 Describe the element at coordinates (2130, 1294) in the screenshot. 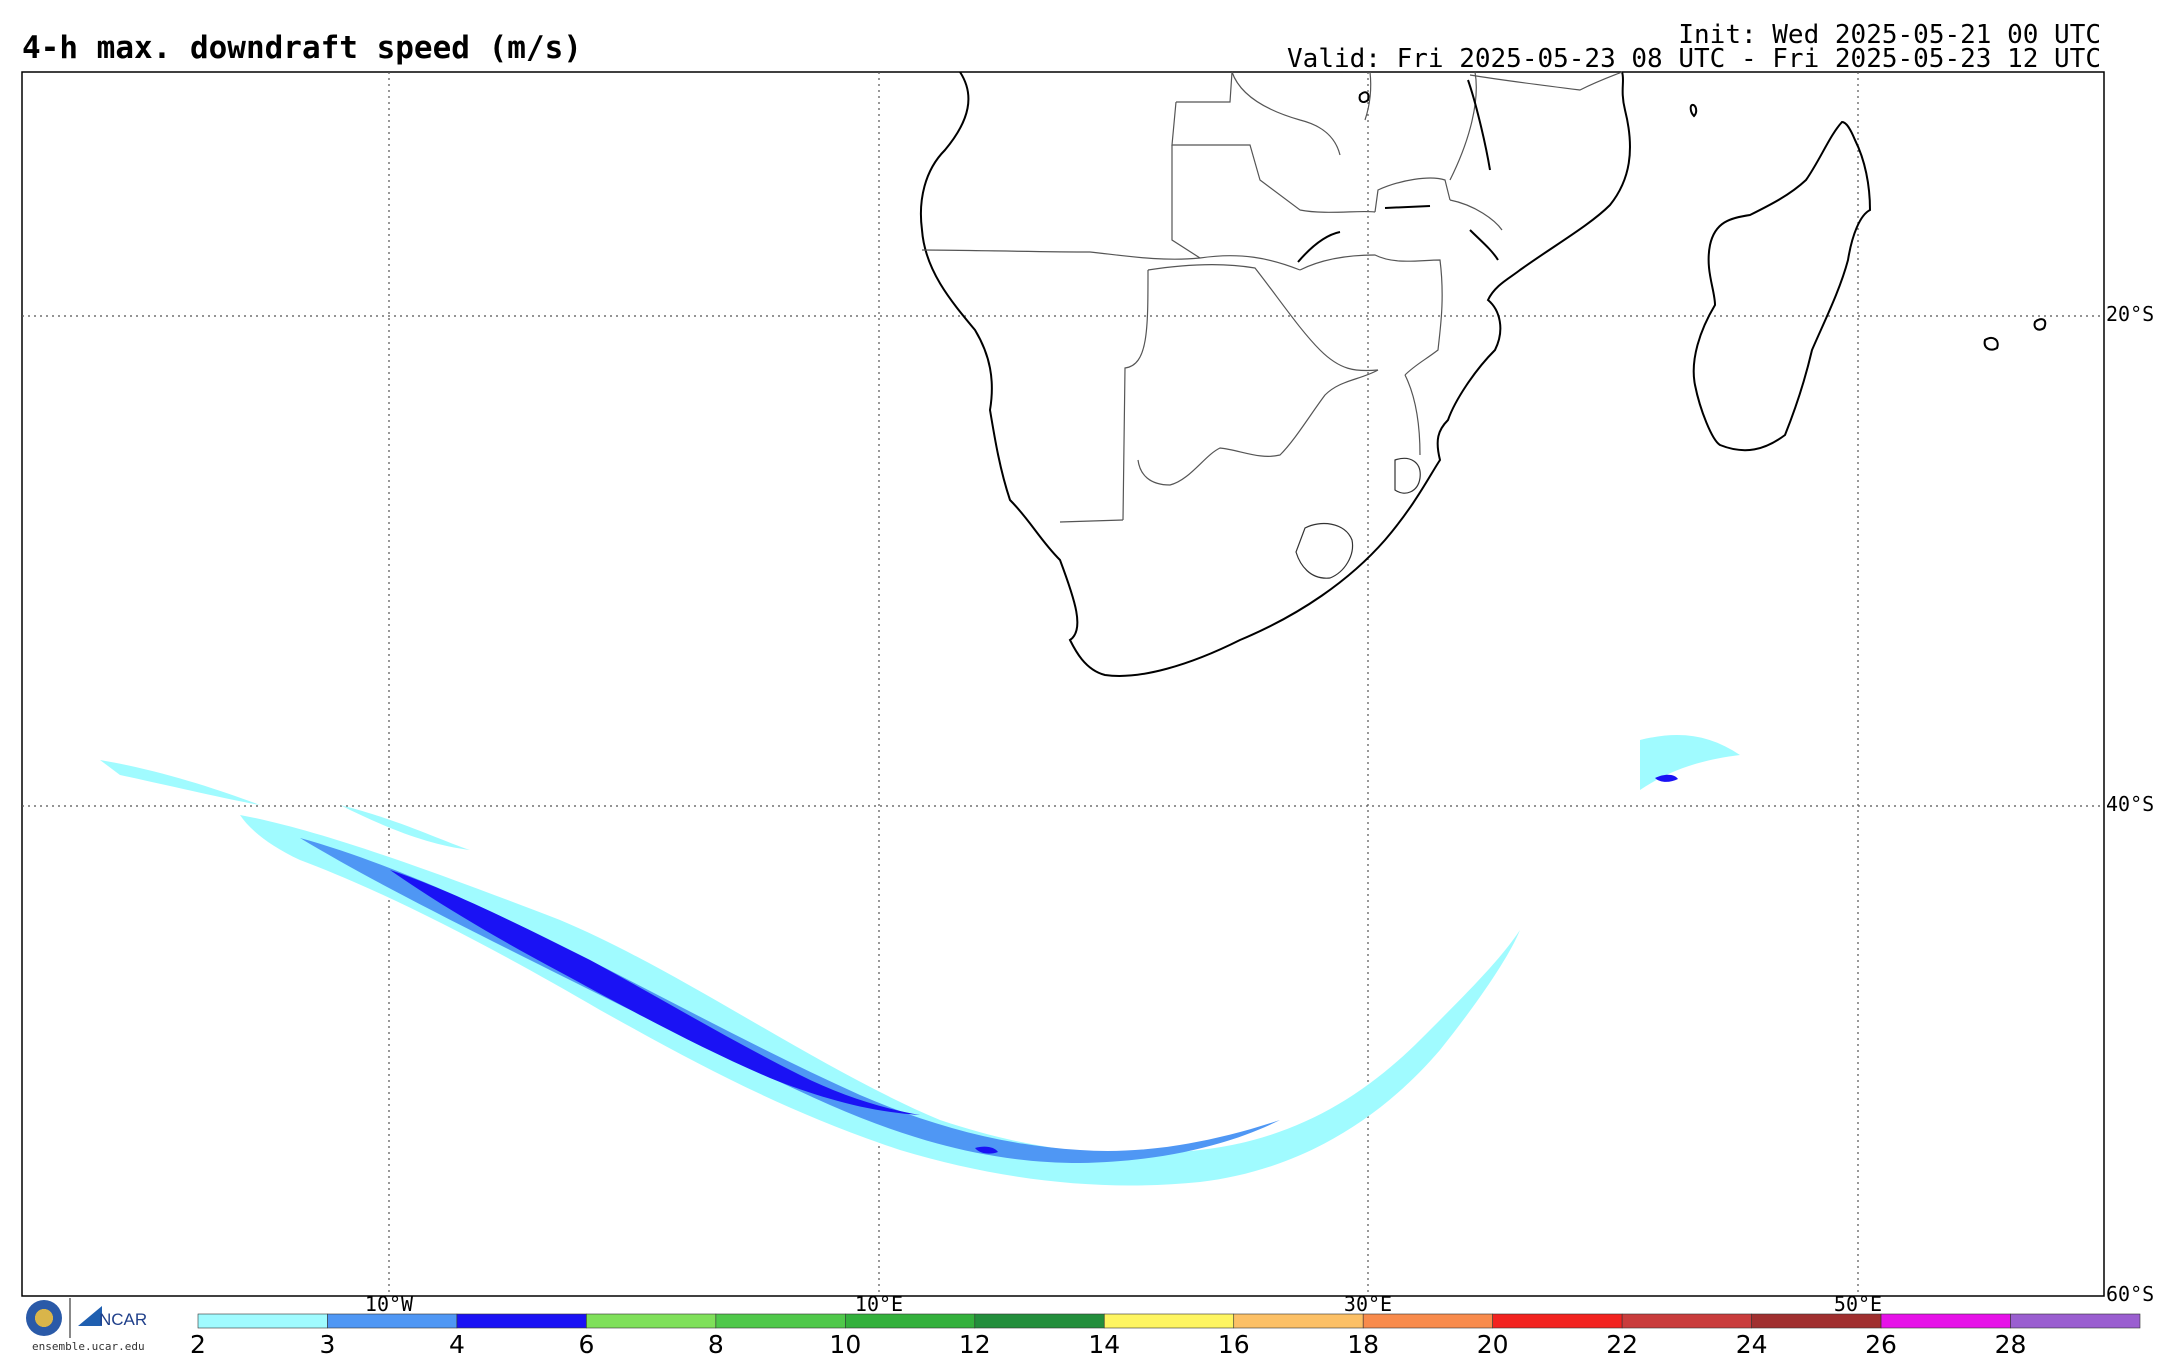

I see `lat-label-60s: 60°S` at that location.